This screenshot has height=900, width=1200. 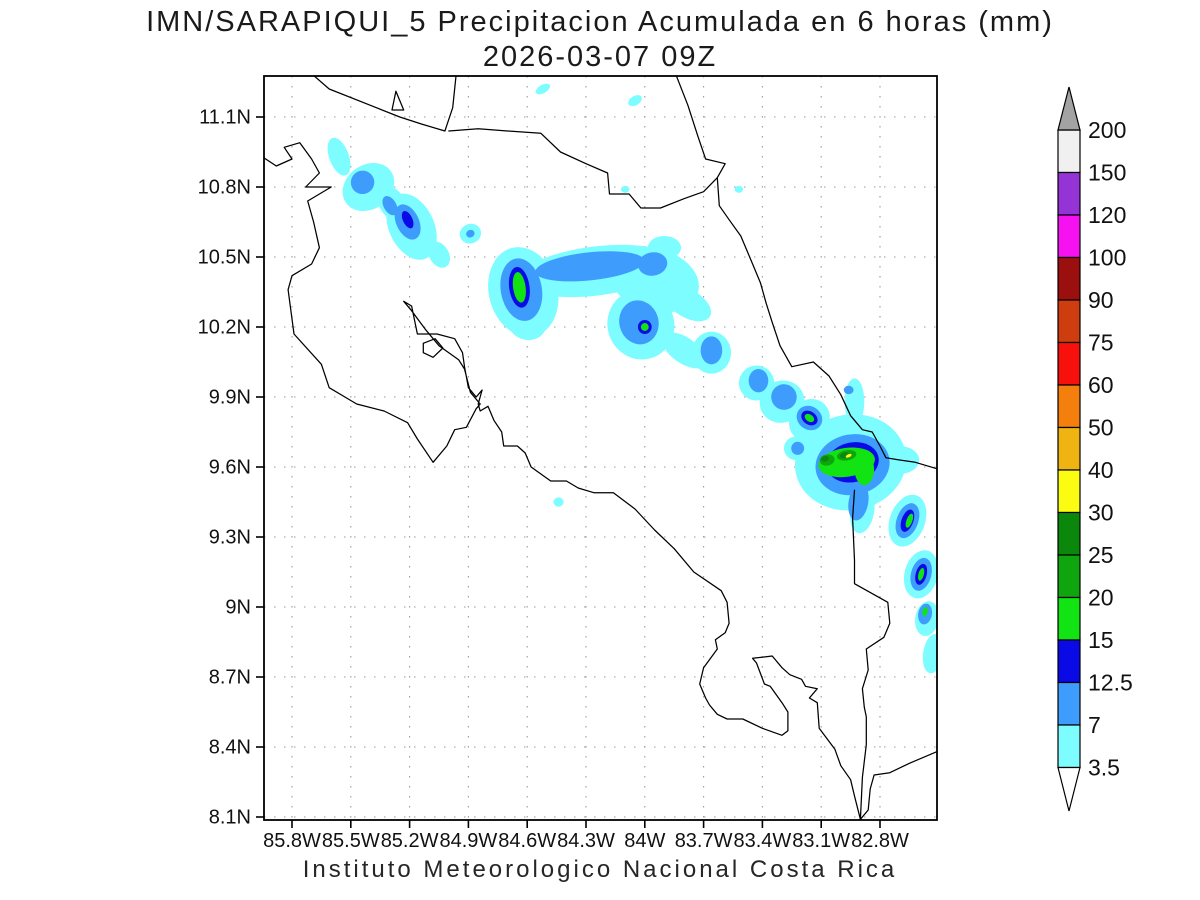 What do you see at coordinates (1110, 683) in the screenshot?
I see `colorbar-label: 12.5` at bounding box center [1110, 683].